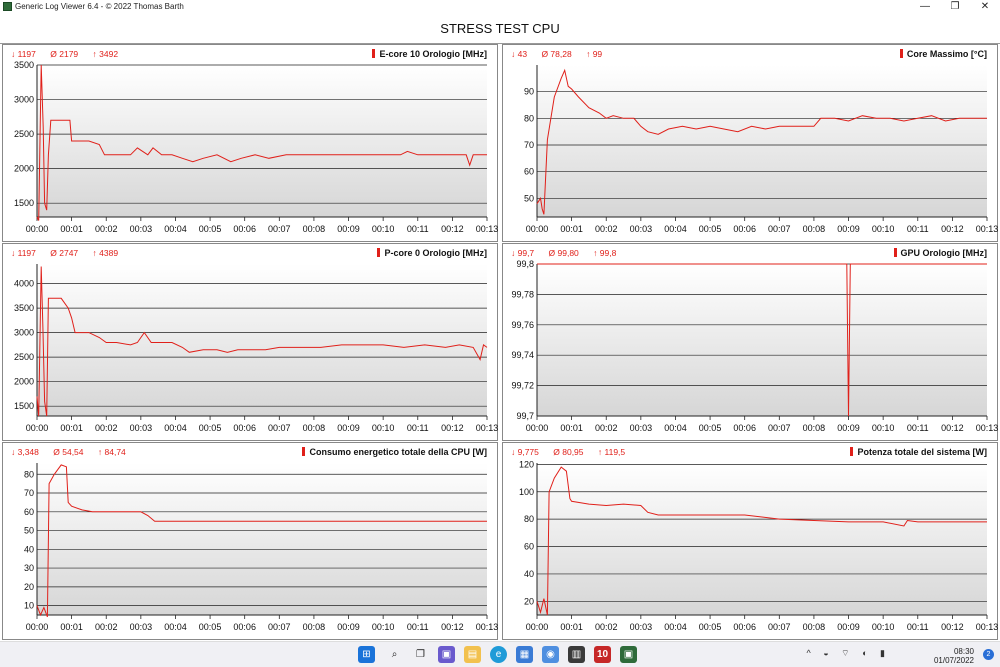  Describe the element at coordinates (944, 253) in the screenshot. I see `panel-title-text: GPU Orologio [MHz]` at that location.